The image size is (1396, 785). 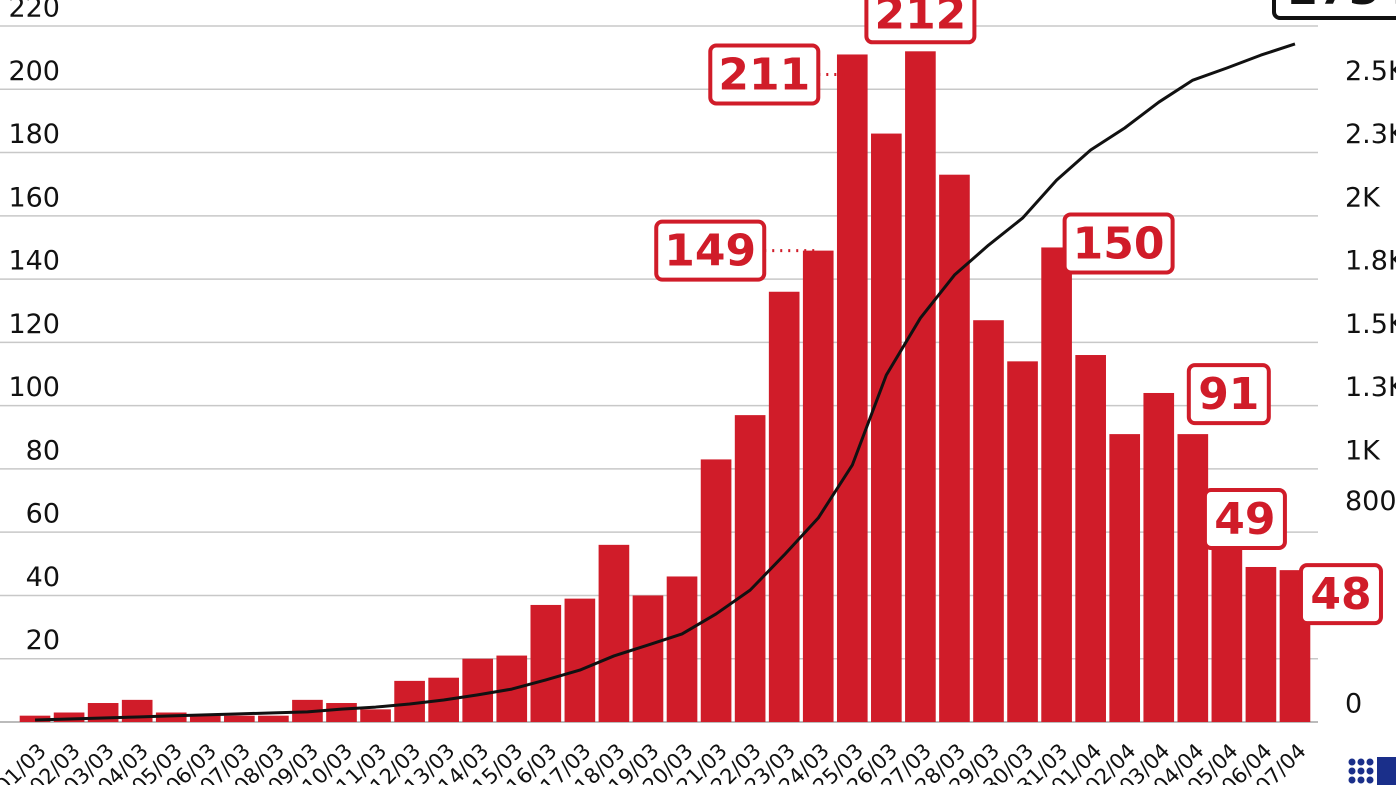 What do you see at coordinates (1372, 771) in the screenshot?
I see `logo` at bounding box center [1372, 771].